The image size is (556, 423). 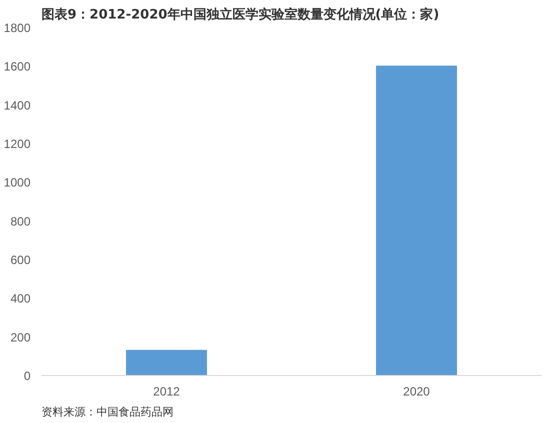 What do you see at coordinates (20, 260) in the screenshot?
I see `y-tick-label: 600` at bounding box center [20, 260].